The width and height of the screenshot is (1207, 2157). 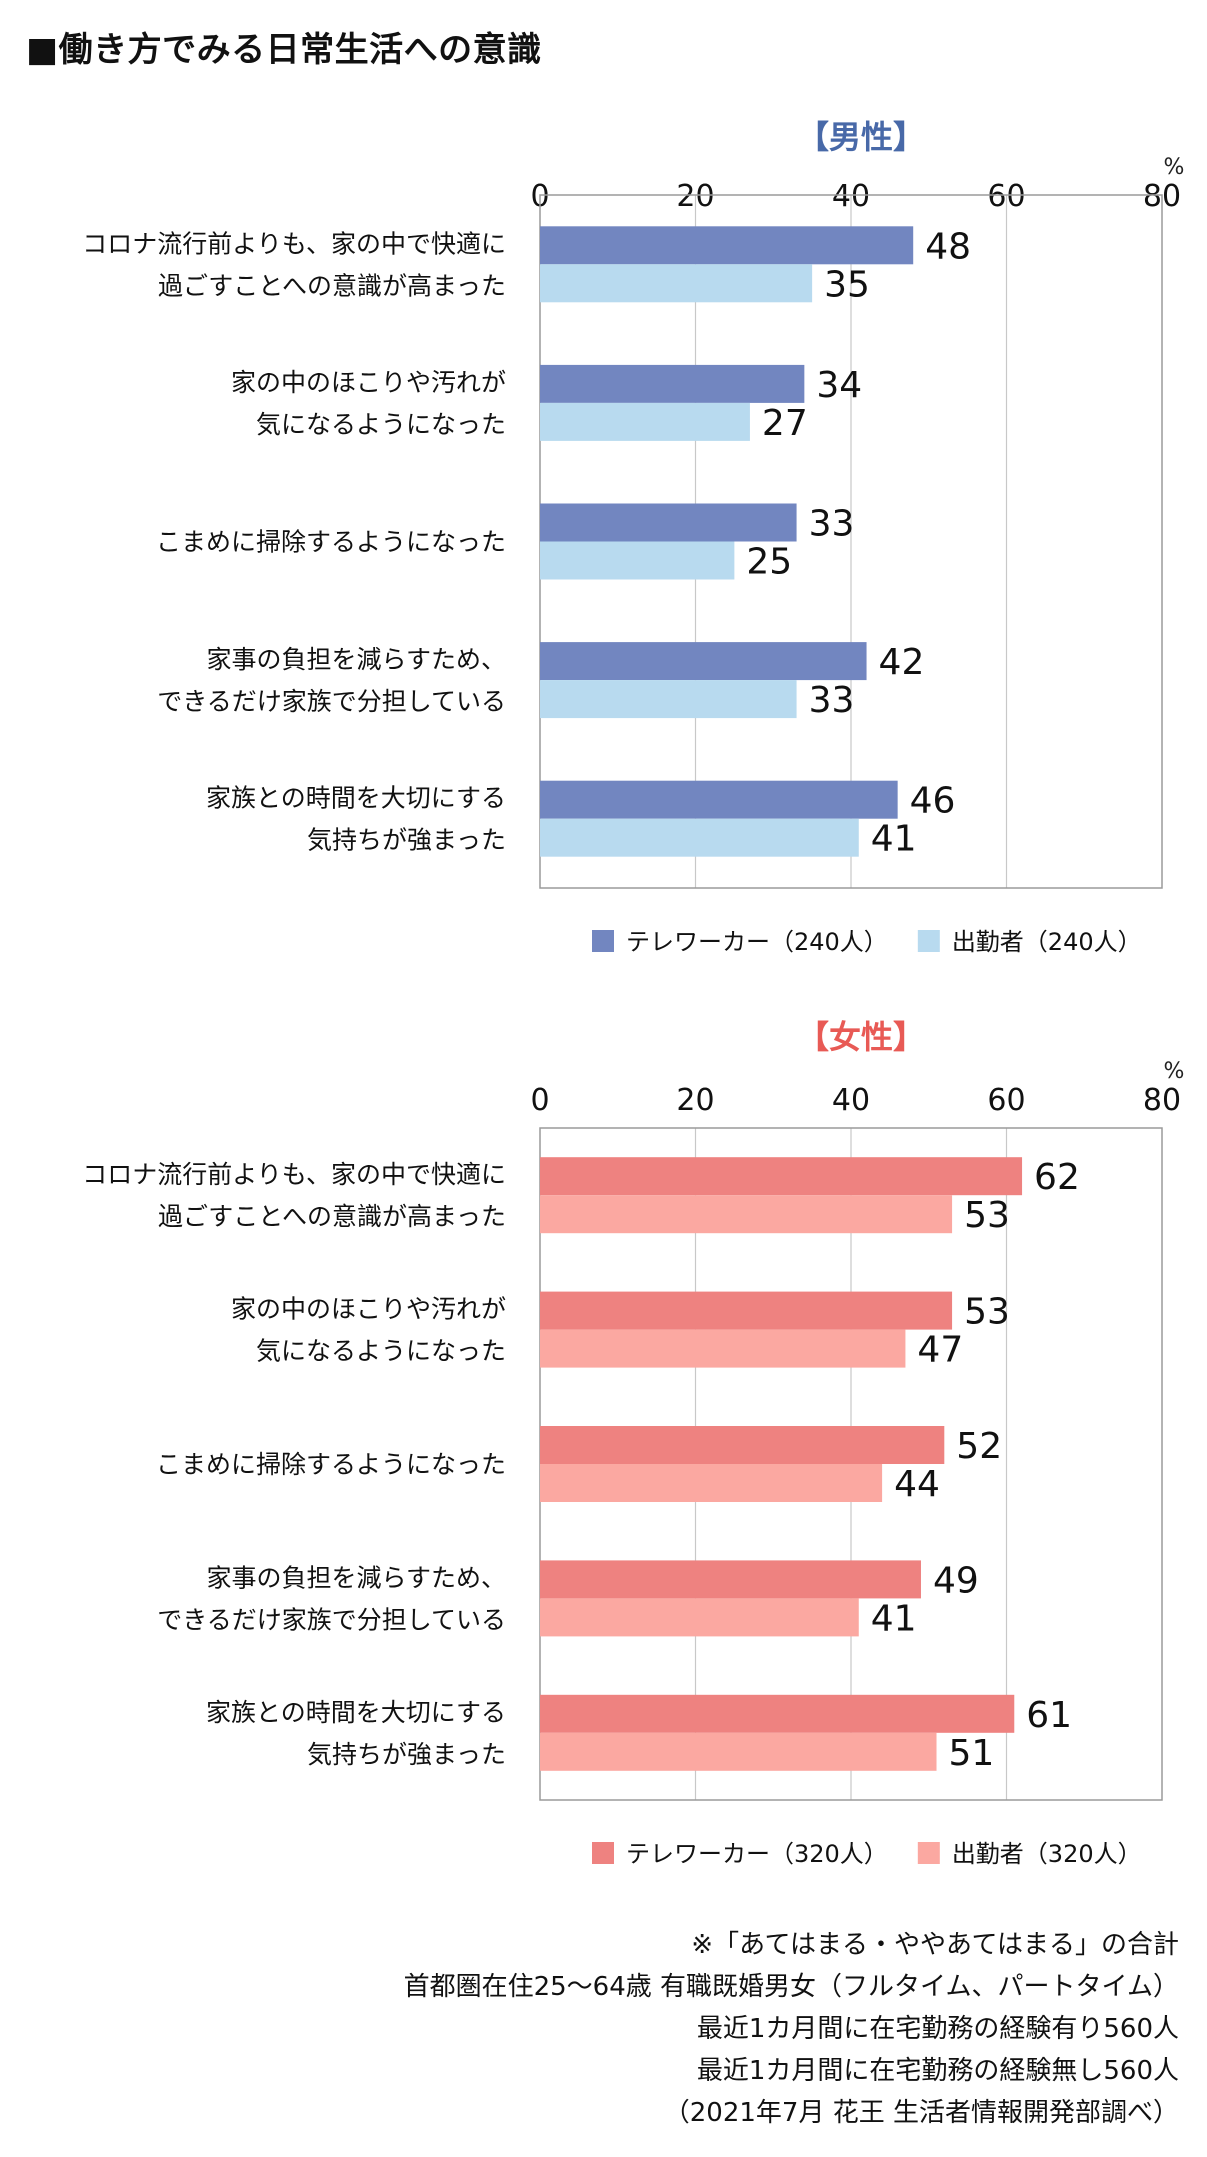 I want to click on data-label: 52, so click(x=979, y=1446).